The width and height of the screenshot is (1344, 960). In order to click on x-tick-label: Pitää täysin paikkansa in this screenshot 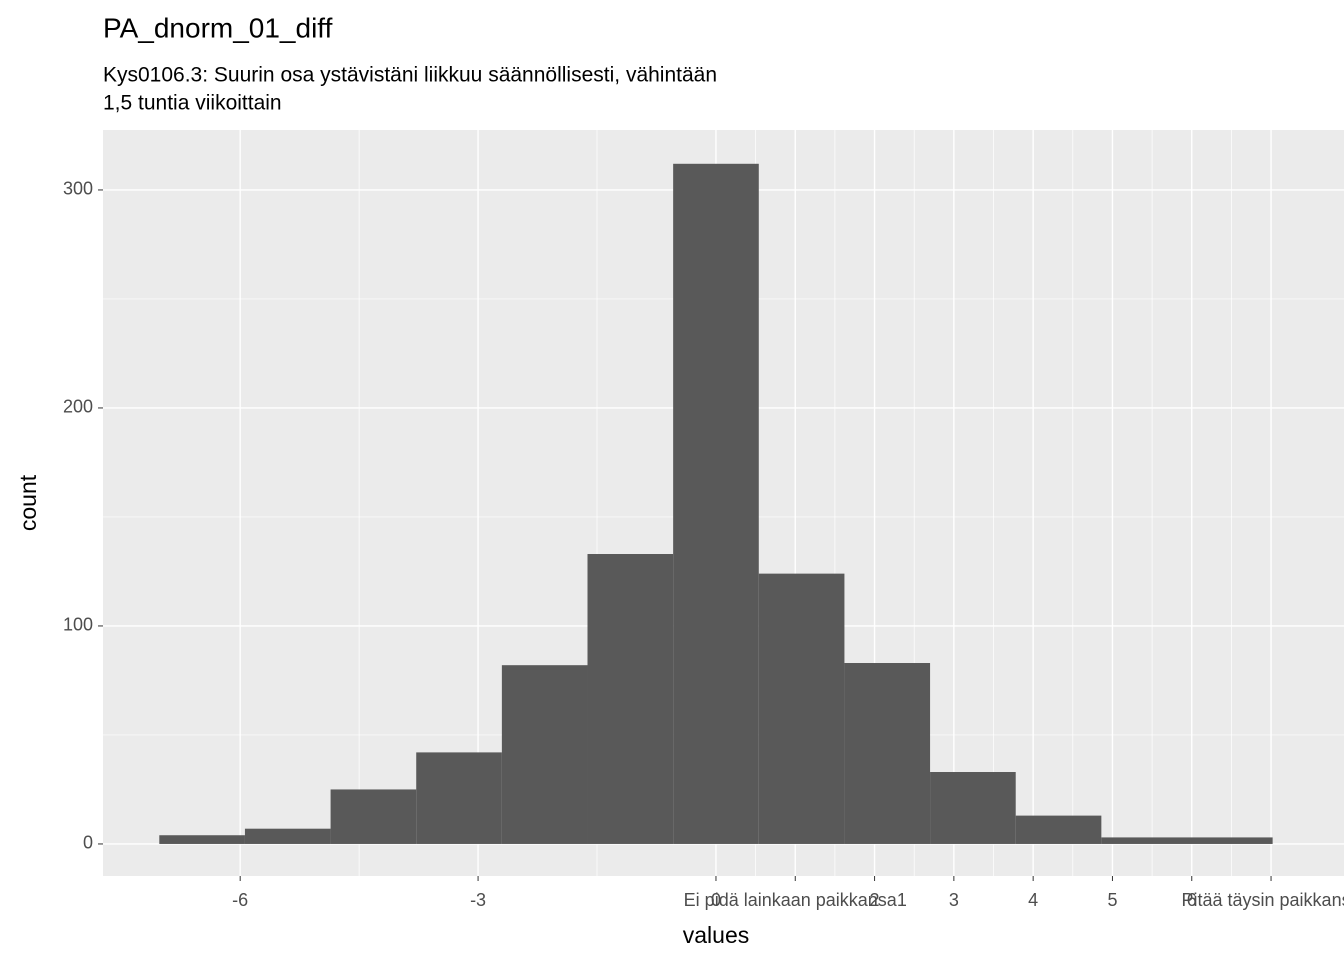, I will do `click(1262, 900)`.